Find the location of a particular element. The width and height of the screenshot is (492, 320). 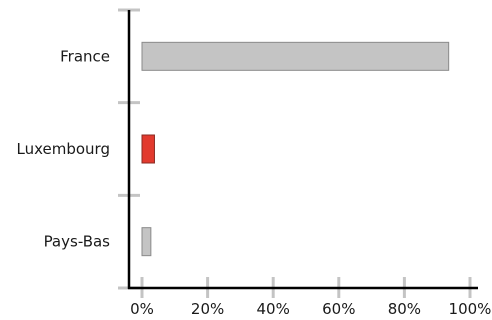

category-label: France is located at coordinates (85, 56).